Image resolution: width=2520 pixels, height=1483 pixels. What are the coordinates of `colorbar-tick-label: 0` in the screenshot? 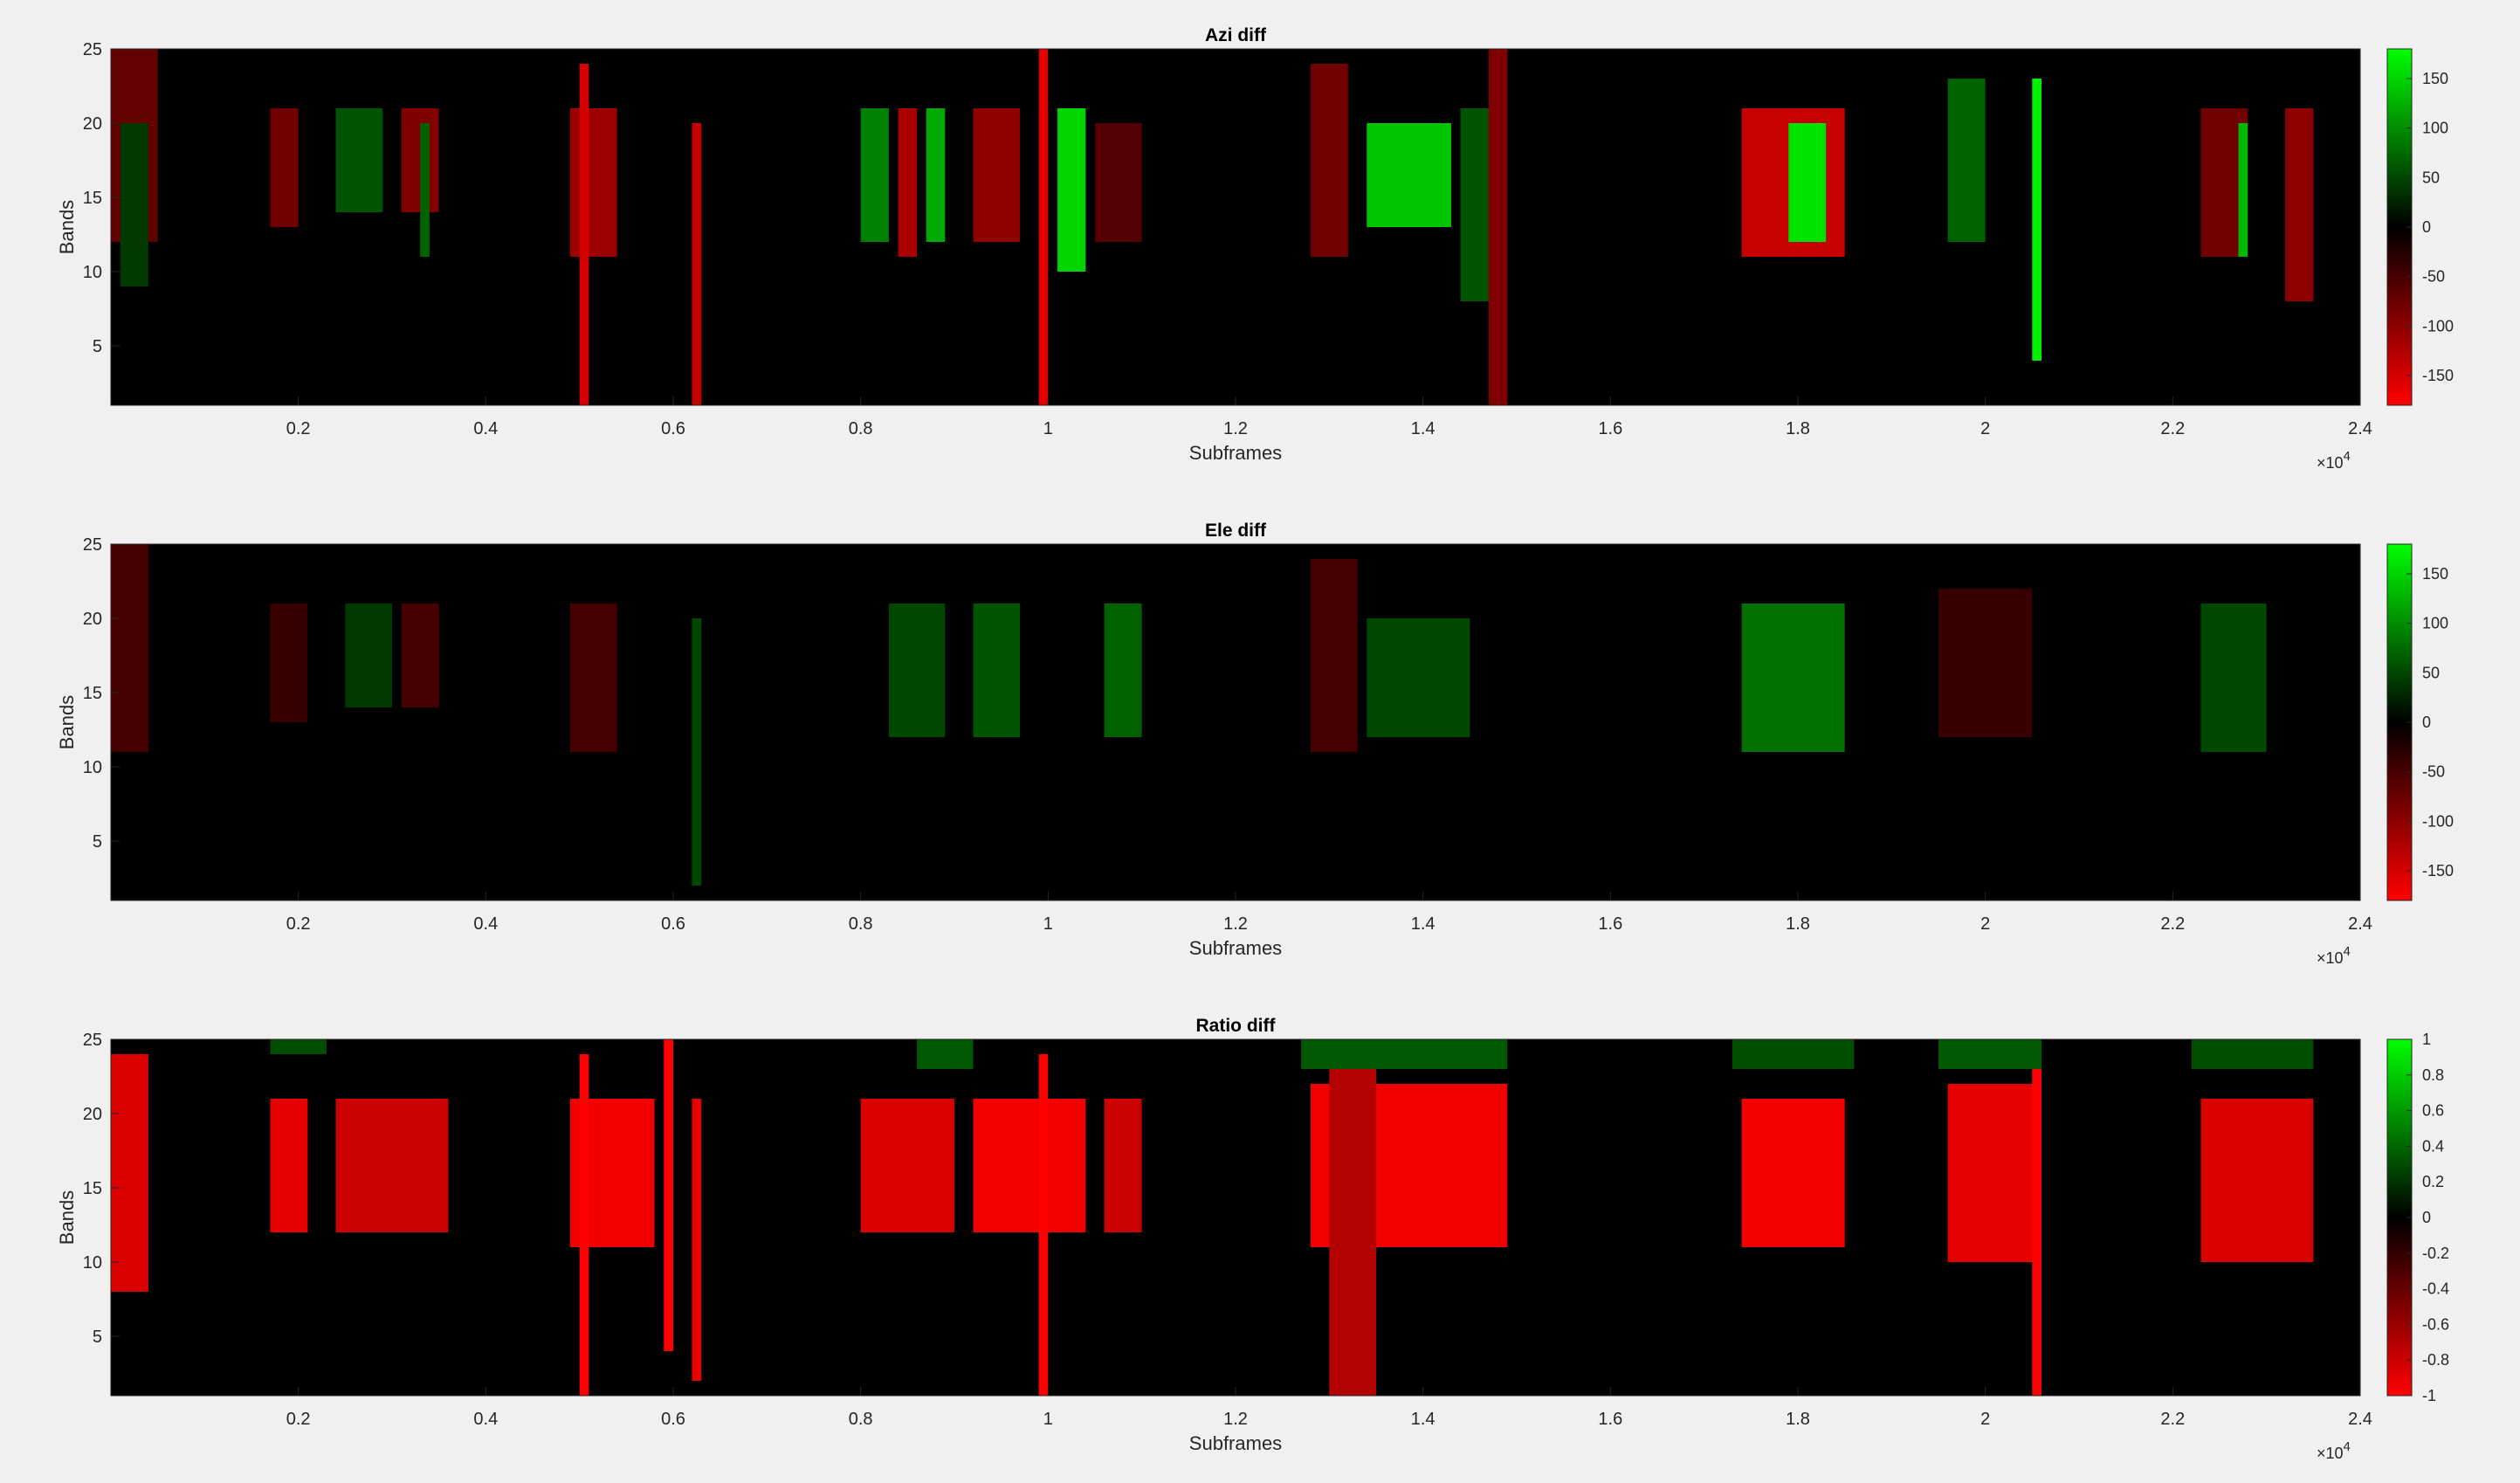 It's located at (2426, 1217).